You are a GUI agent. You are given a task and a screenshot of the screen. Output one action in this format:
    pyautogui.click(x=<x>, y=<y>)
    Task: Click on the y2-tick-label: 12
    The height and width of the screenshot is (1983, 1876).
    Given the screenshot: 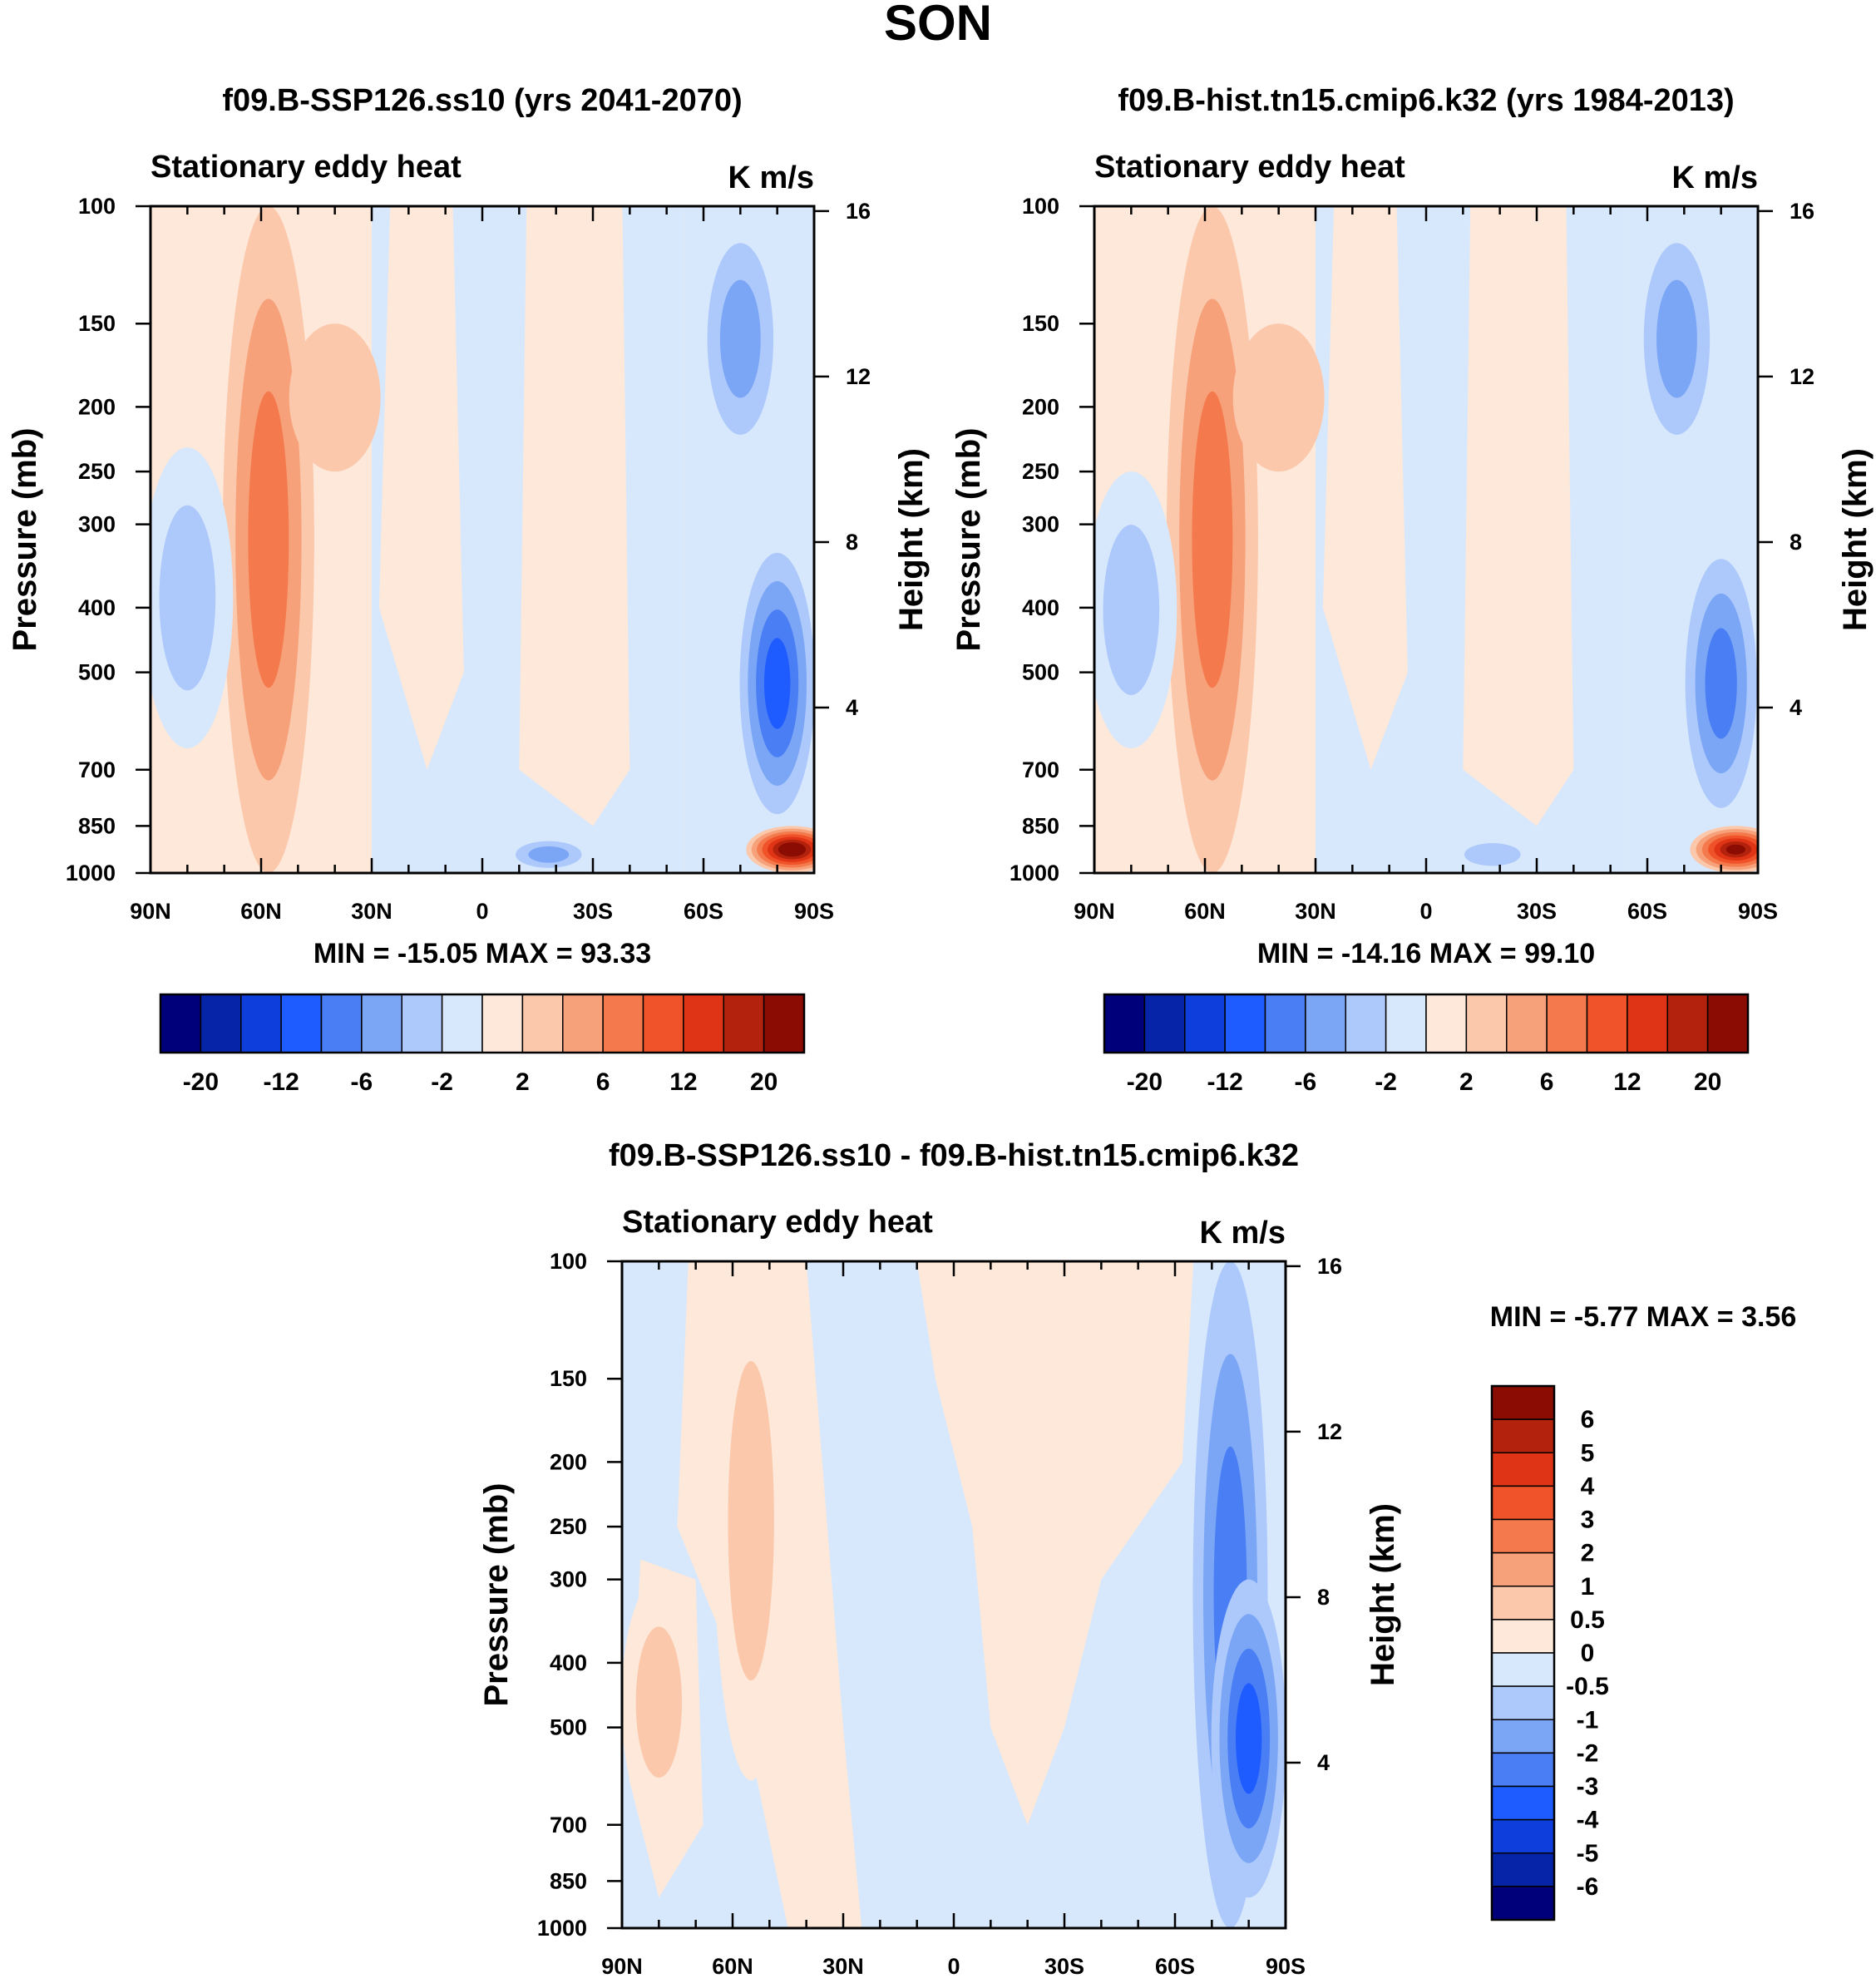 What is the action you would take?
    pyautogui.click(x=859, y=376)
    